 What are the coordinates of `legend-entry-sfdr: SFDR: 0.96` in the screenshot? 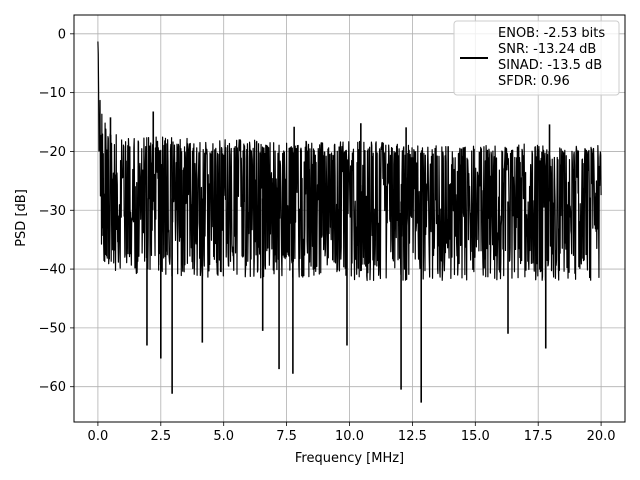 It's located at (534, 81).